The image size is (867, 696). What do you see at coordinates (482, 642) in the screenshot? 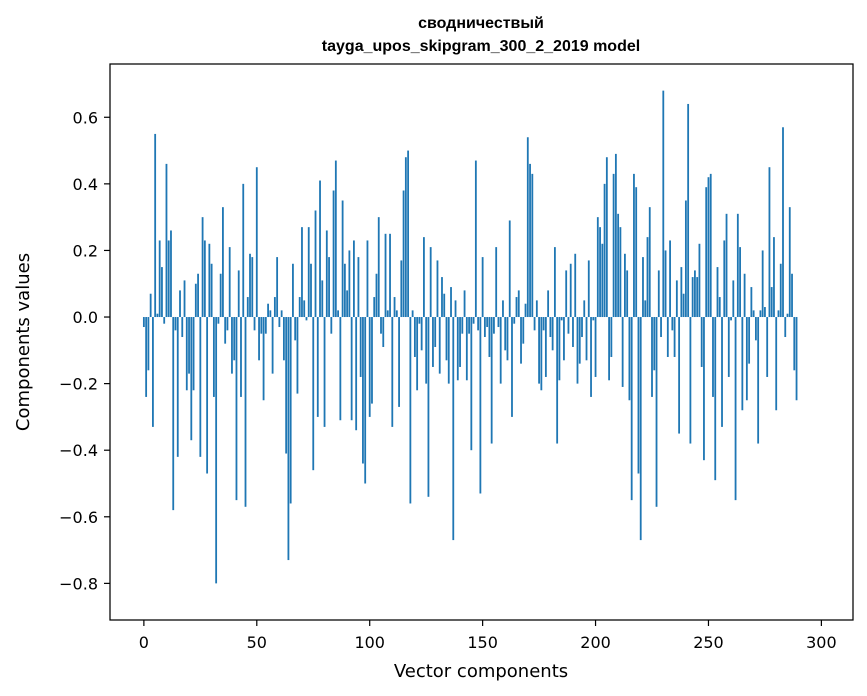
I see `x-tick-label: 150` at bounding box center [482, 642].